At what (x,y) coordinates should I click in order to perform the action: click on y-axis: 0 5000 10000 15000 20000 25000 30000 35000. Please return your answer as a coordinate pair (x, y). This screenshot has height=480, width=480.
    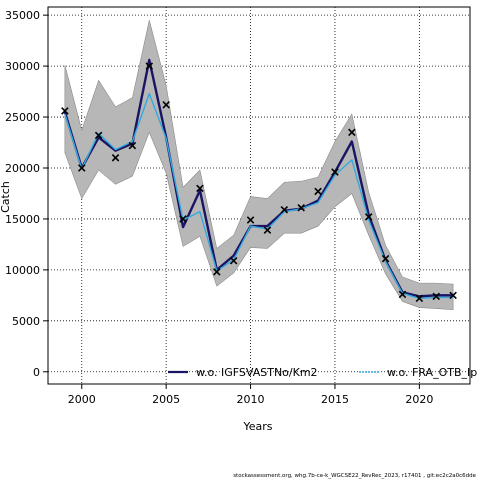
    Looking at the image, I should click on (26, 194).